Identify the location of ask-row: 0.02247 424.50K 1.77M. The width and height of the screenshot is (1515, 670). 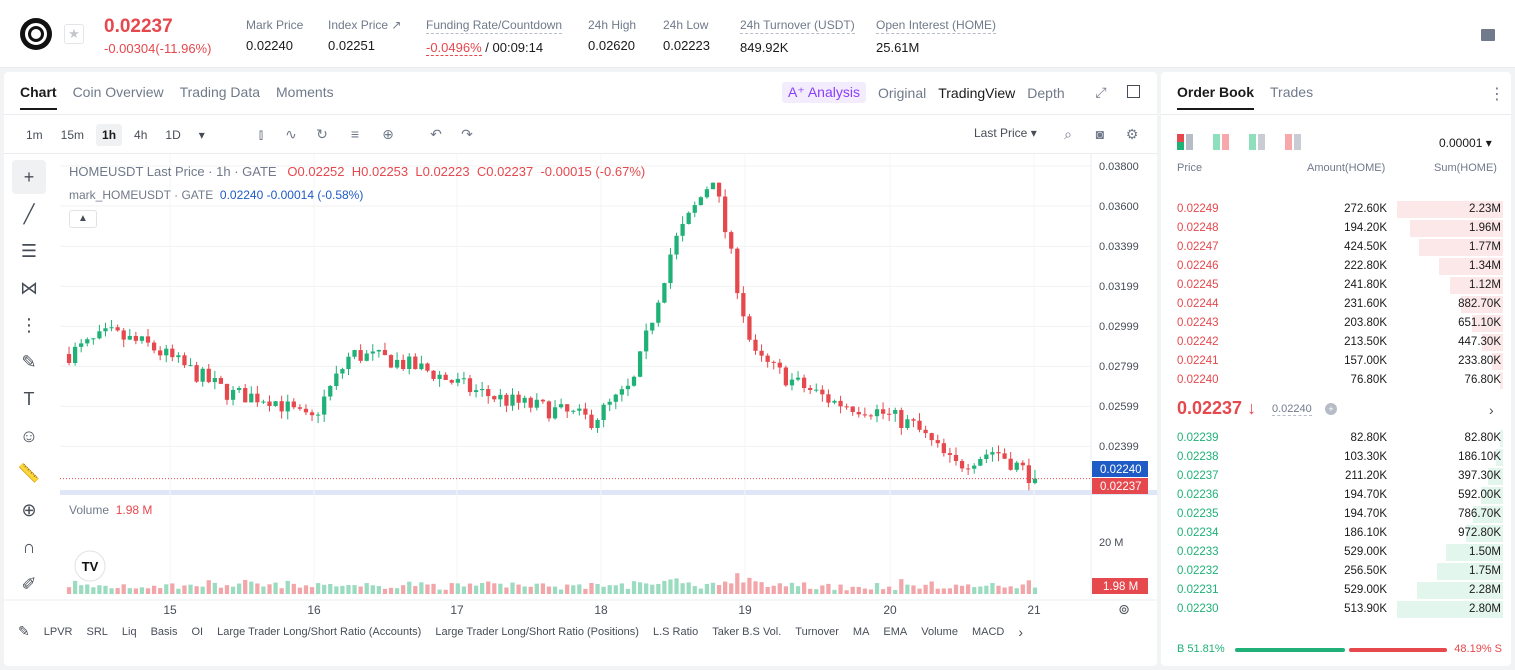
(1336, 247).